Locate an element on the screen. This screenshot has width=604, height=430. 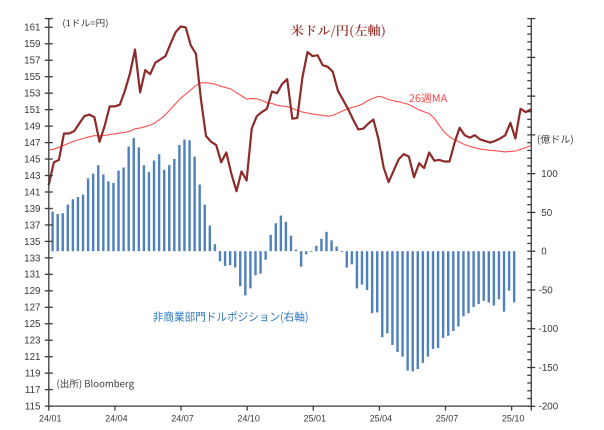
svg-text: 141 is located at coordinates (32, 192).